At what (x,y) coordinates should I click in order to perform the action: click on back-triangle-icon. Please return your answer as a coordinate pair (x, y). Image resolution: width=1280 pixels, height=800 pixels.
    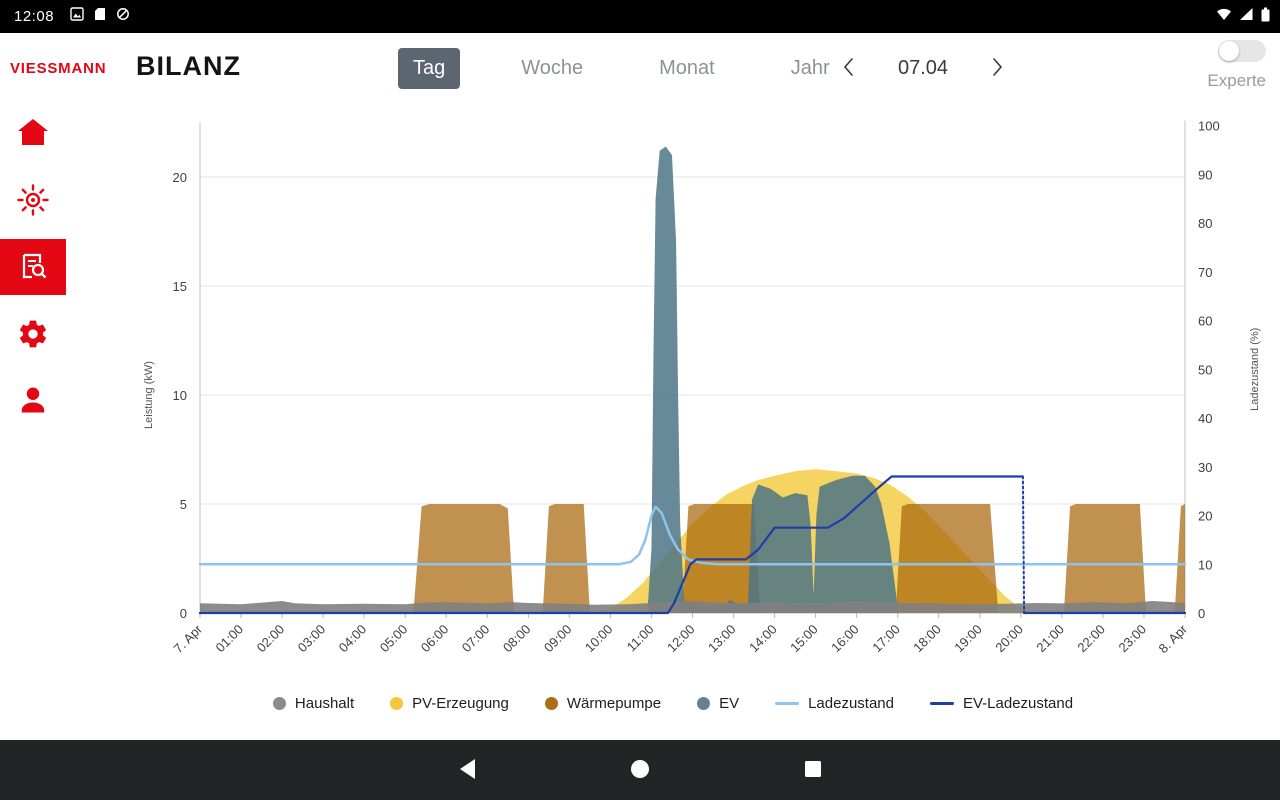
    Looking at the image, I should click on (467, 770).